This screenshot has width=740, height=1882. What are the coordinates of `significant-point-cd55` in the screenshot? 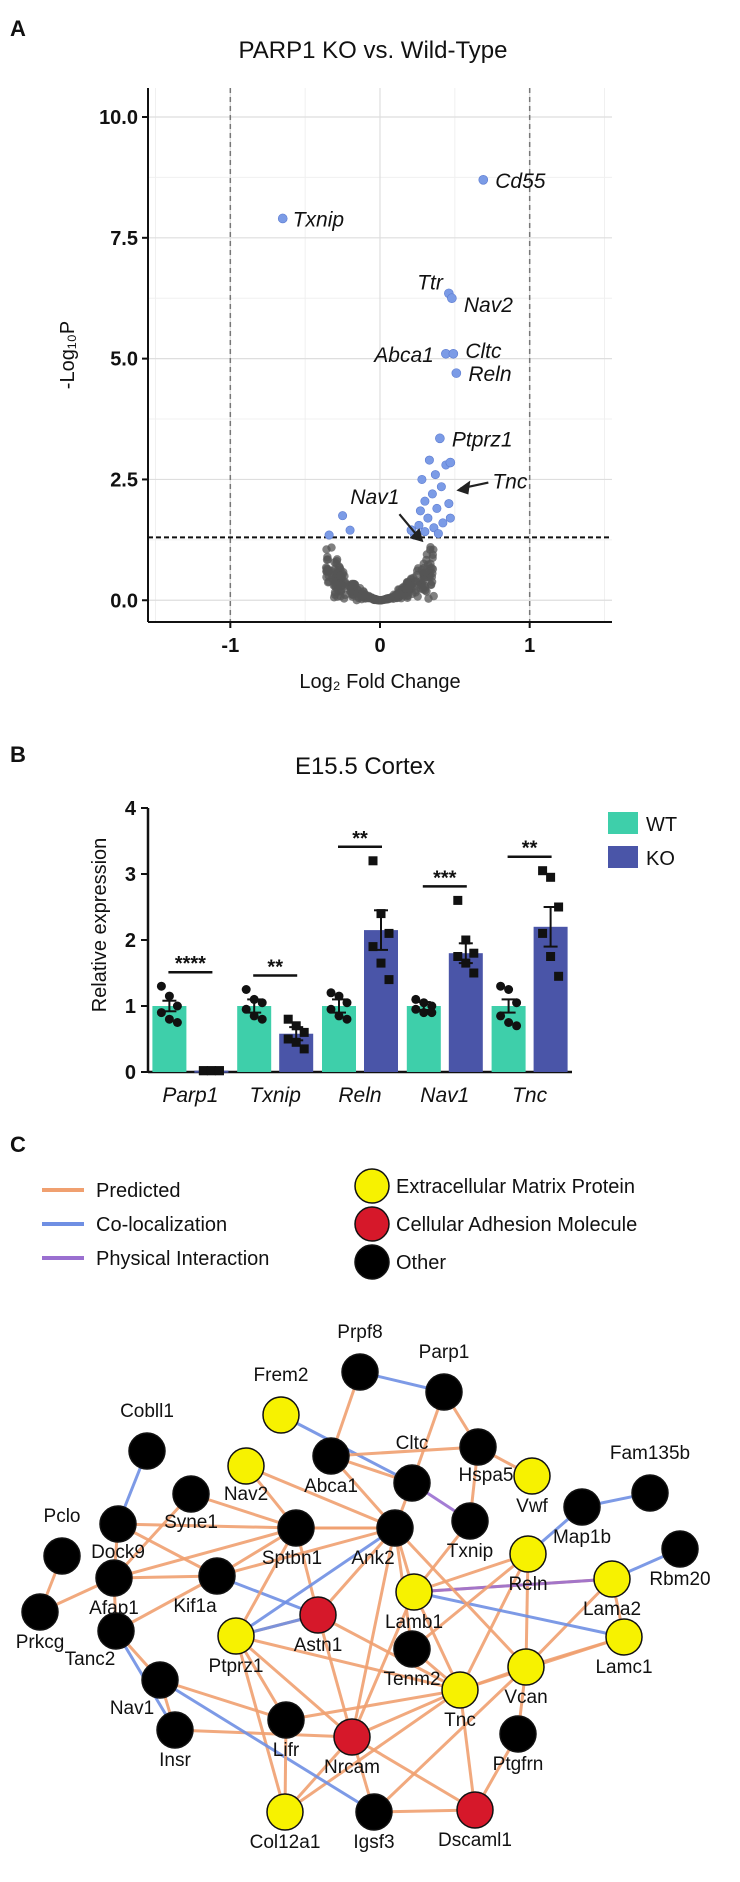 It's located at (483, 180).